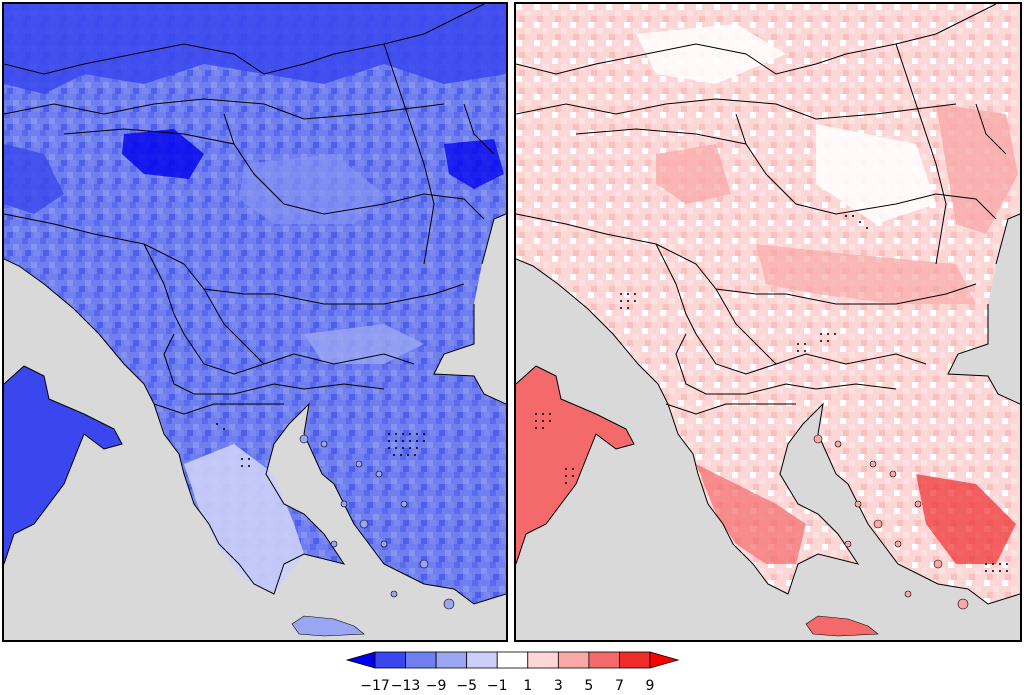 The width and height of the screenshot is (1024, 695). What do you see at coordinates (866, 274) in the screenshot?
I see `warm-region-south` at bounding box center [866, 274].